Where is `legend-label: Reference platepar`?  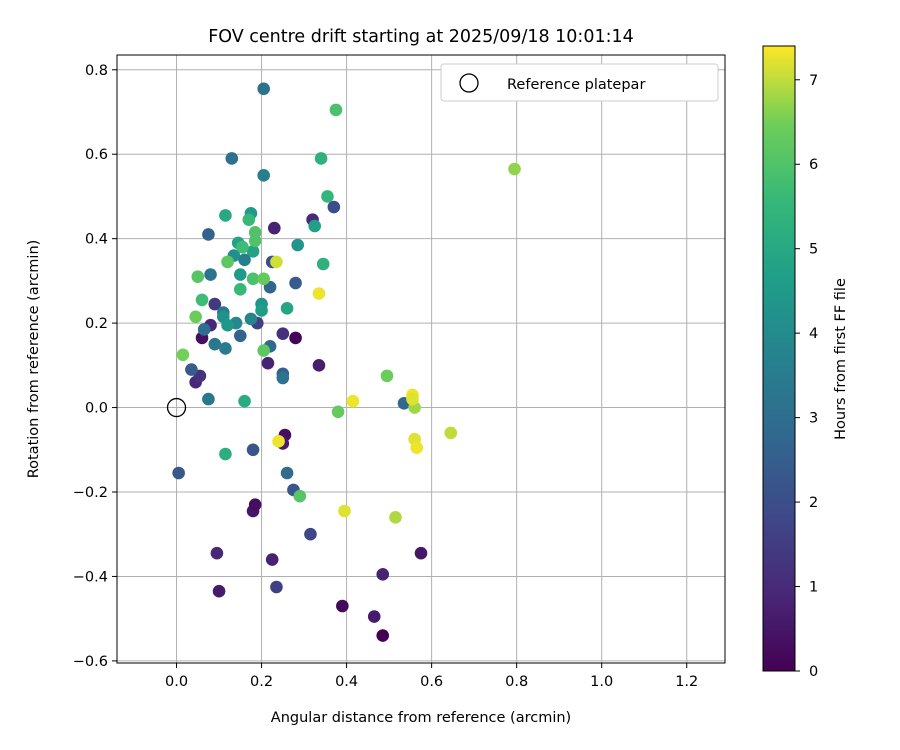
legend-label: Reference platepar is located at coordinates (576, 85).